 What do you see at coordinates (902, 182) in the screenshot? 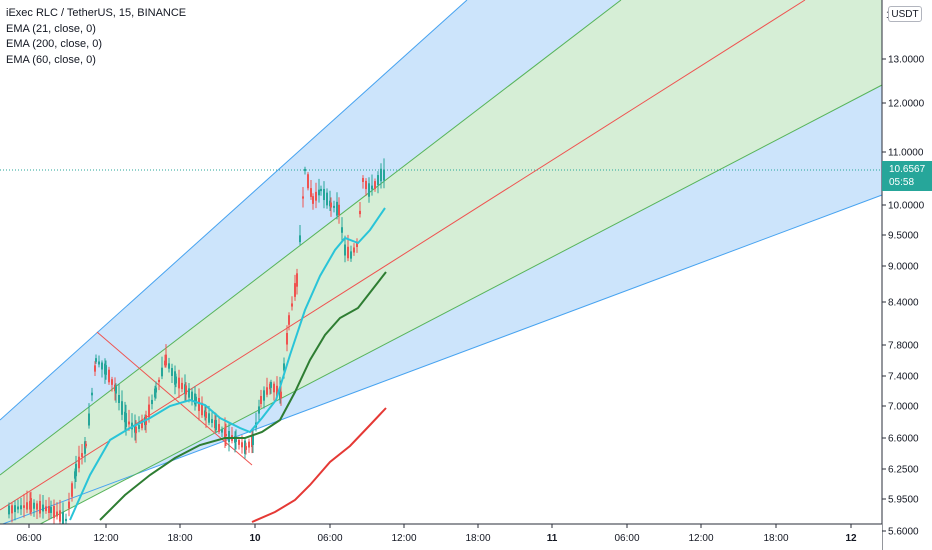
I see `bar-countdown: 05:58` at bounding box center [902, 182].